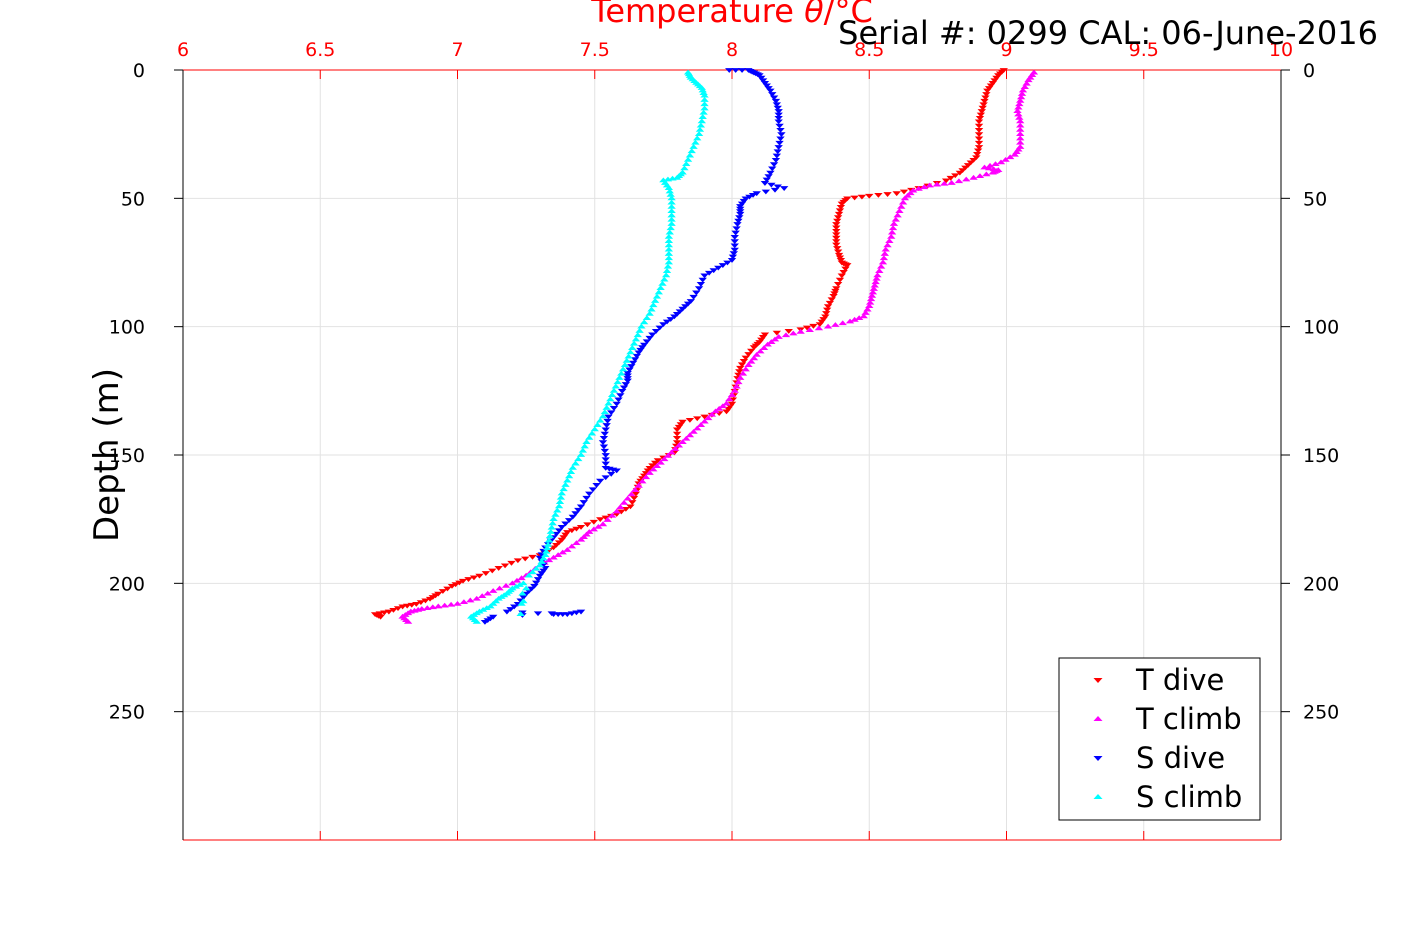  Describe the element at coordinates (1180, 758) in the screenshot. I see `legend-label: S dive` at that location.